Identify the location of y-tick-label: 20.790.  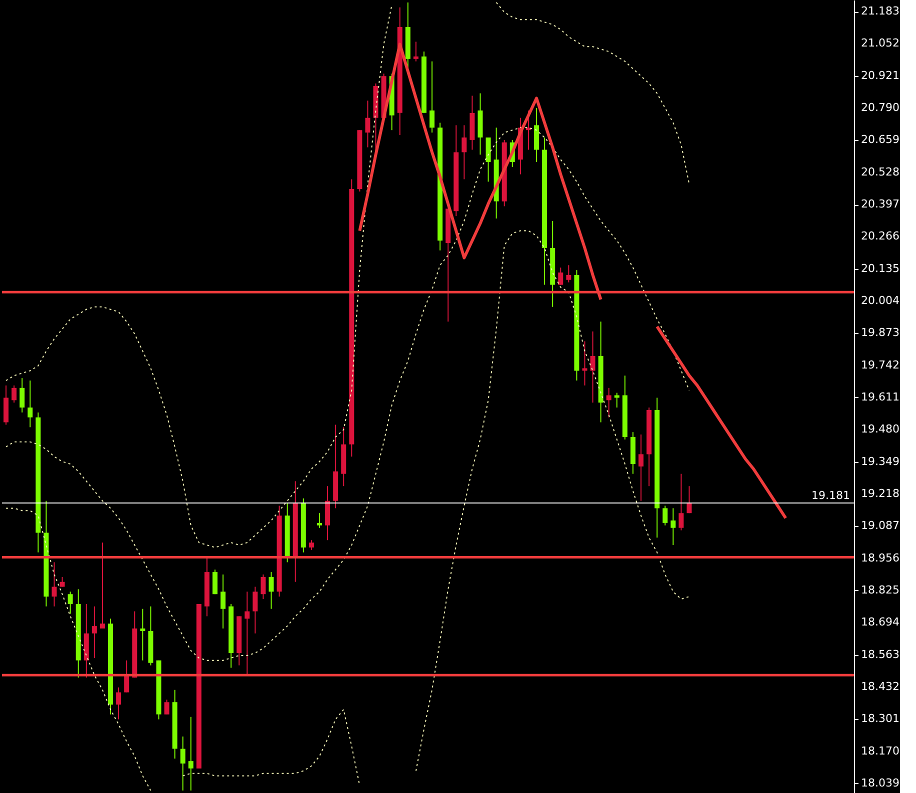
(880, 107).